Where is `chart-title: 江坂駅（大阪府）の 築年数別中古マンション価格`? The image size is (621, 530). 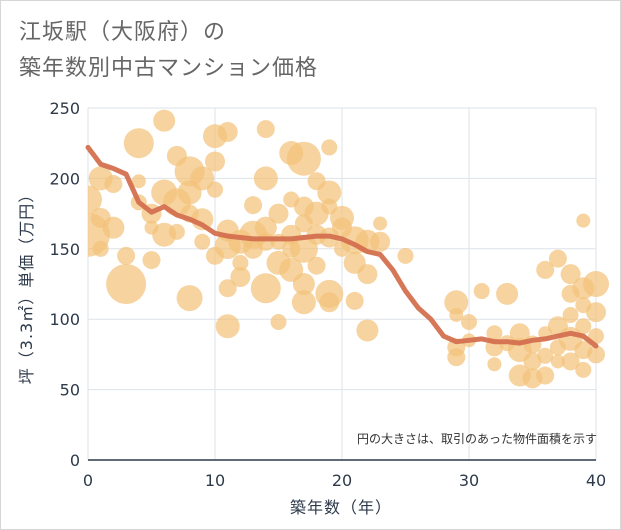
chart-title: 江坂駅（大阪府）の 築年数別中古マンション価格 is located at coordinates (168, 51).